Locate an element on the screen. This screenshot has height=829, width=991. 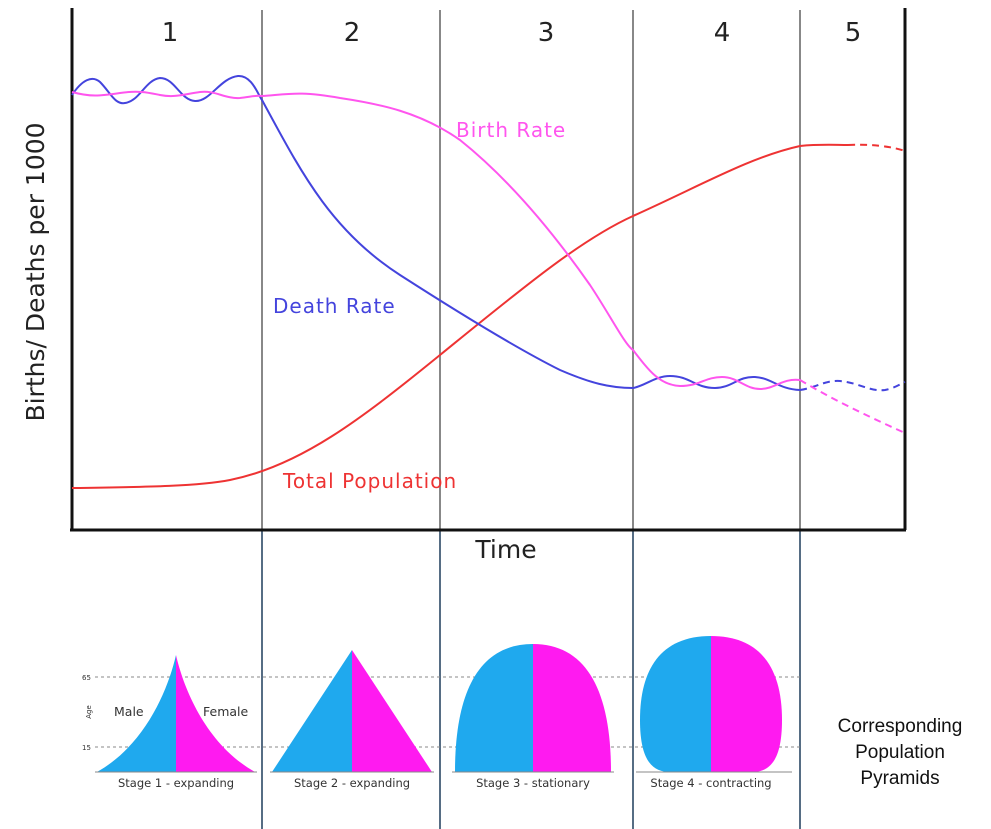
age-axis-label: Age is located at coordinates (89, 712).